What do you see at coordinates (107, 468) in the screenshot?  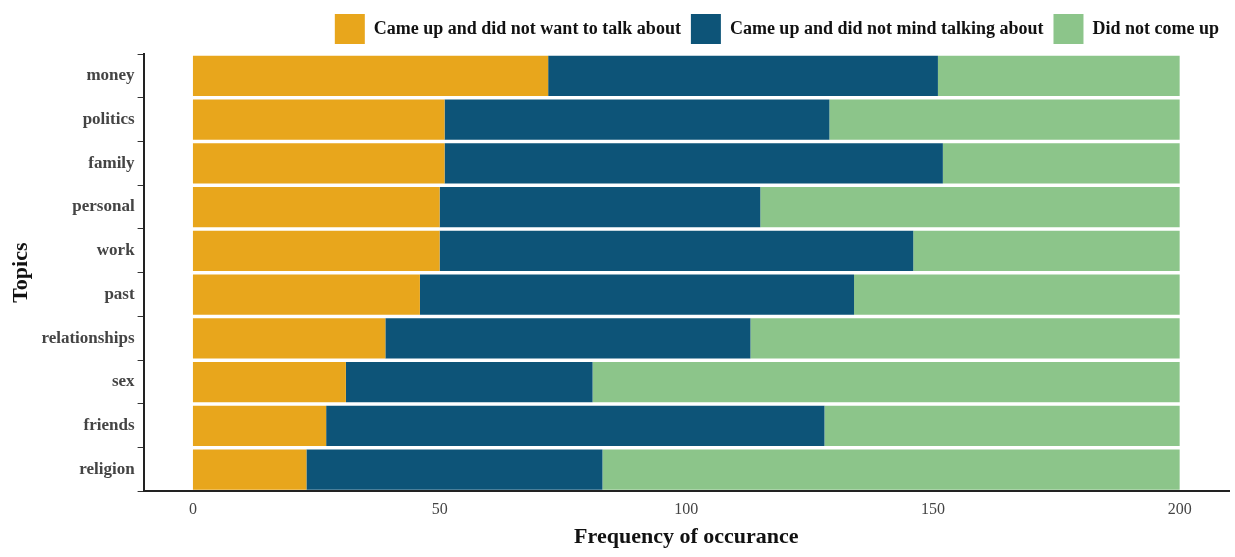 I see `y-tick-label: religion` at bounding box center [107, 468].